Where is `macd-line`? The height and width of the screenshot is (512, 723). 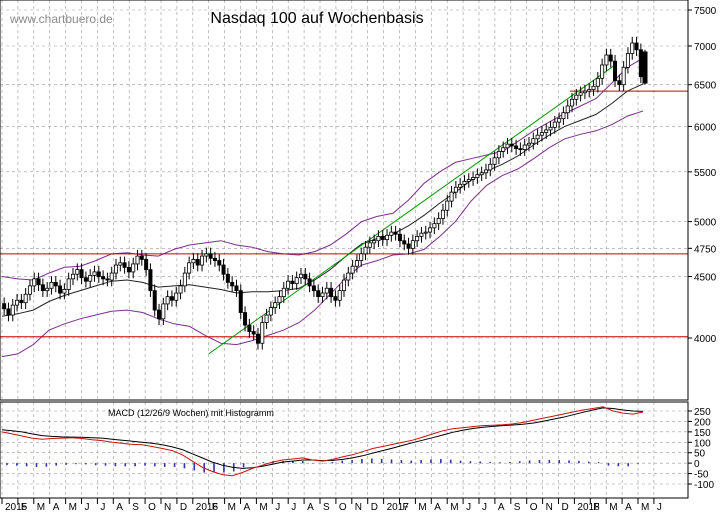 macd-line is located at coordinates (322, 441).